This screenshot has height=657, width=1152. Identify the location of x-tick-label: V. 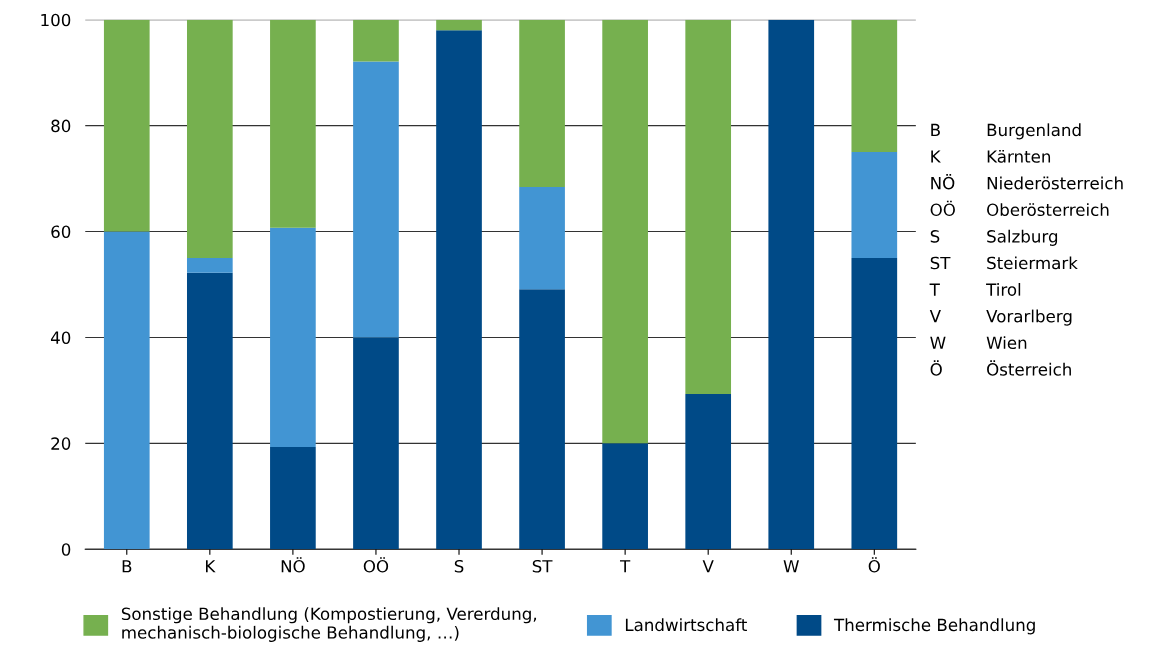
(708, 566).